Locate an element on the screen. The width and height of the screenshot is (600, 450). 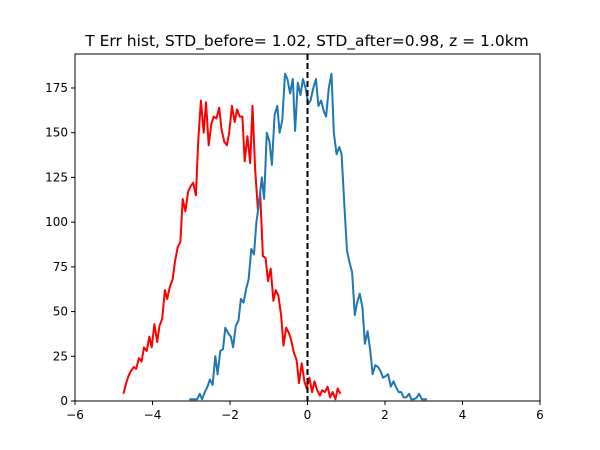
y-tick-label: 150 is located at coordinates (56, 133).